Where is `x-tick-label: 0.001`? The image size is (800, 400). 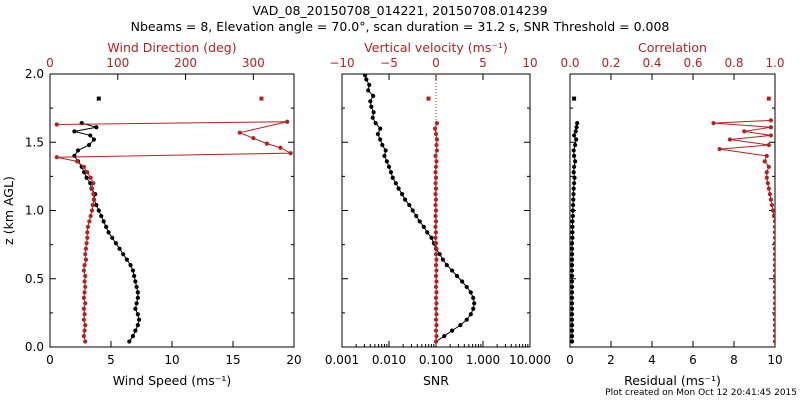 x-tick-label: 0.001 is located at coordinates (342, 360).